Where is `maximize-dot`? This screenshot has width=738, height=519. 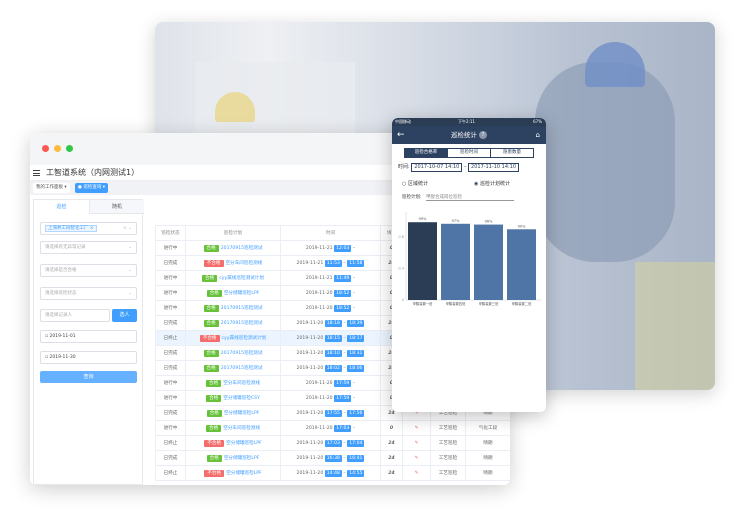 maximize-dot is located at coordinates (69, 148).